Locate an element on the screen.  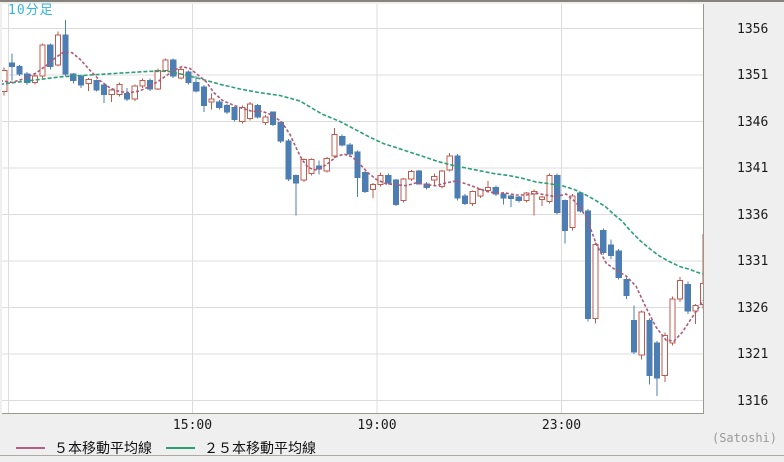
price-axis-label: 1326 is located at coordinates (753, 308).